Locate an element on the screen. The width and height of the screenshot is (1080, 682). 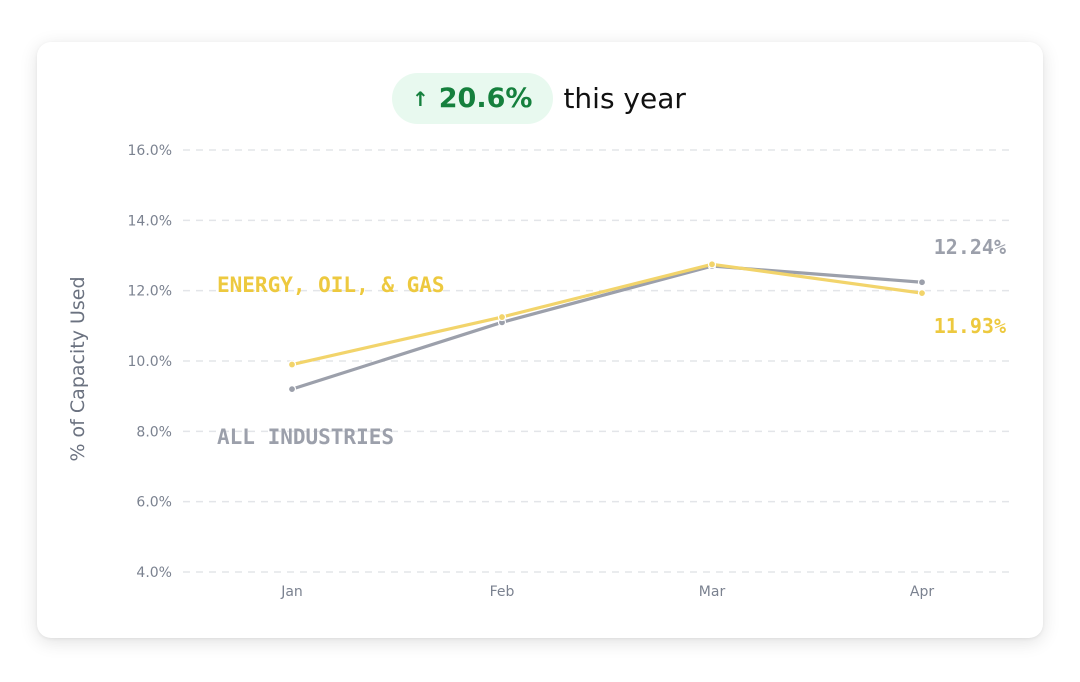
end-value-label: 11.93% is located at coordinates (970, 326).